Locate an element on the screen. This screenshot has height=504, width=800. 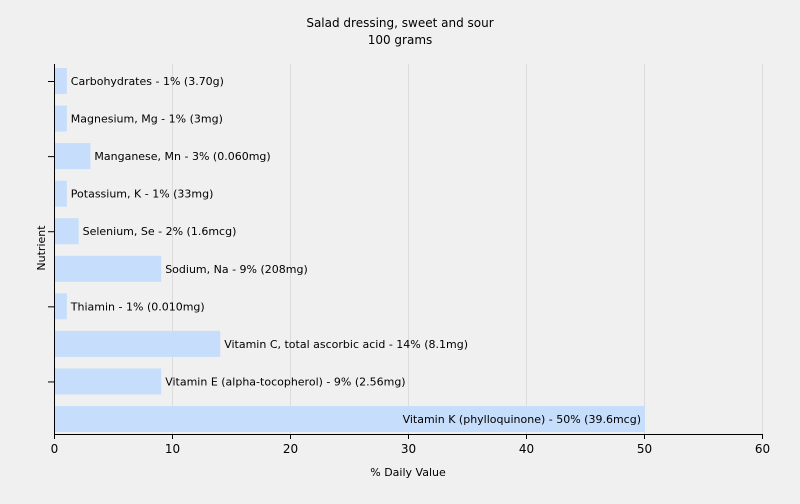
bar-label: Manganese, Mn - 3% (0.060mg) is located at coordinates (182, 156).